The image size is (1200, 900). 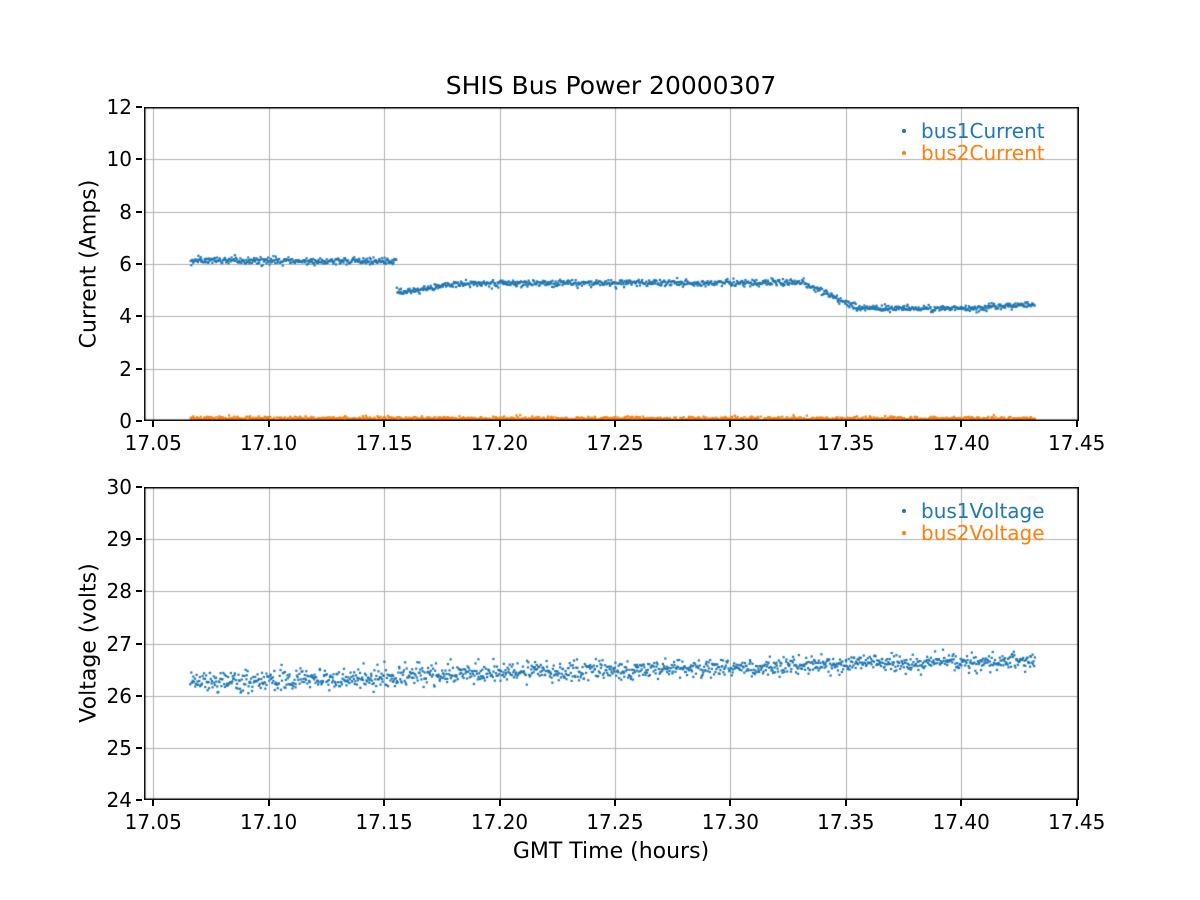 I want to click on y-tick-label: 29, so click(x=119, y=539).